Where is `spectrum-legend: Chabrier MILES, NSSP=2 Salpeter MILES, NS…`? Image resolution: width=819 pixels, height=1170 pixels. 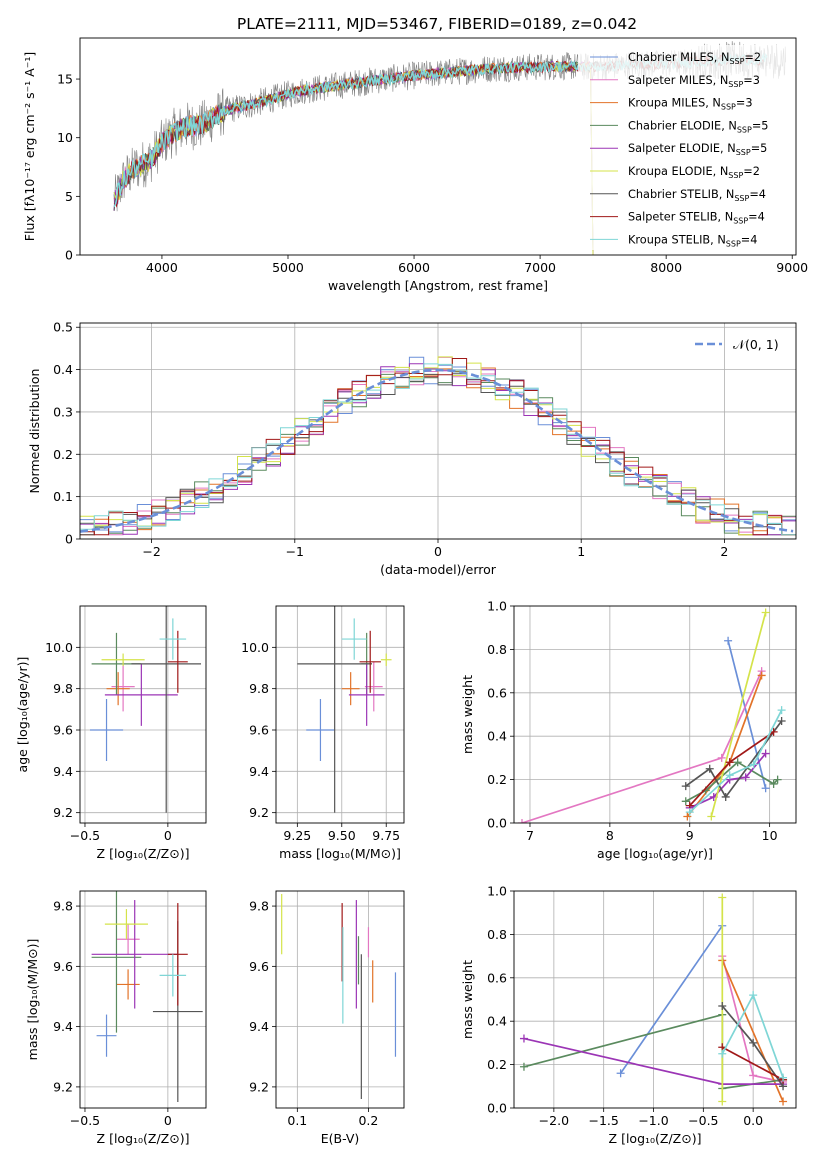
spectrum-legend: Chabrier MILES, NSSP=2 Salpeter MILES, NS… is located at coordinates (685, 147).